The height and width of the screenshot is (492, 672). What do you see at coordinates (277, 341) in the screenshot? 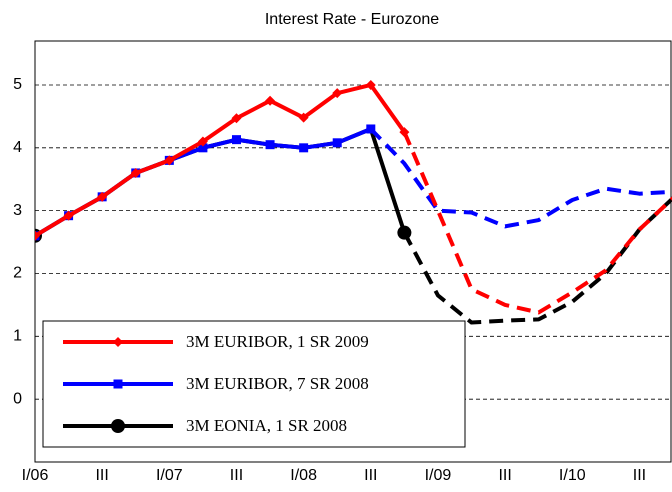
I see `legend-label: 3M EURIBOR, 1 SR 2009` at bounding box center [277, 341].